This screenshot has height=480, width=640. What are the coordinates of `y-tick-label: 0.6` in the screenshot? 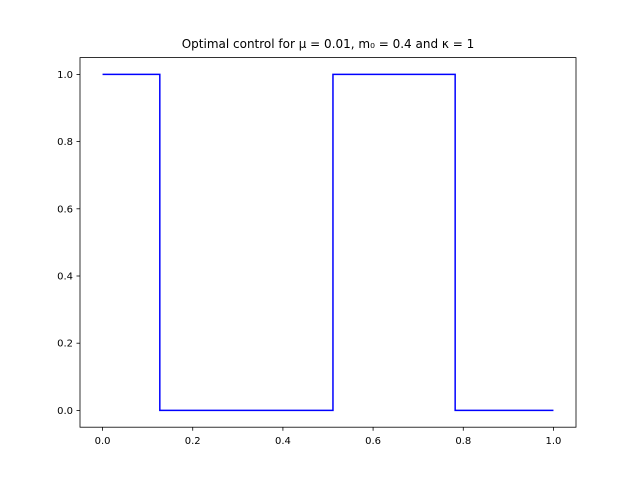 It's located at (65, 209).